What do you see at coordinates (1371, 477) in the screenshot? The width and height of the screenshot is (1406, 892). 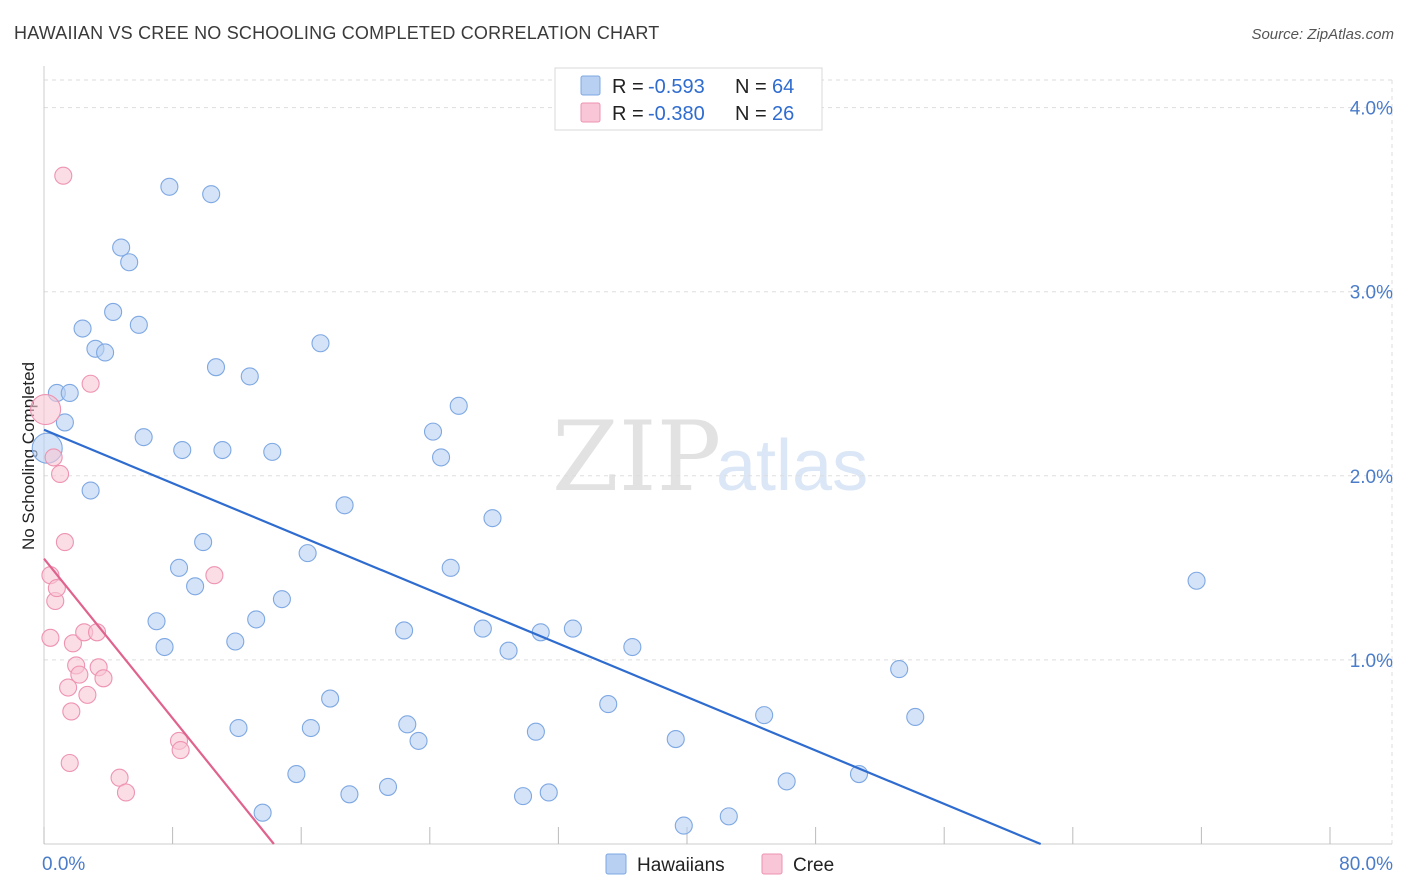 I see `y-tick-label: 2.0%` at bounding box center [1371, 477].